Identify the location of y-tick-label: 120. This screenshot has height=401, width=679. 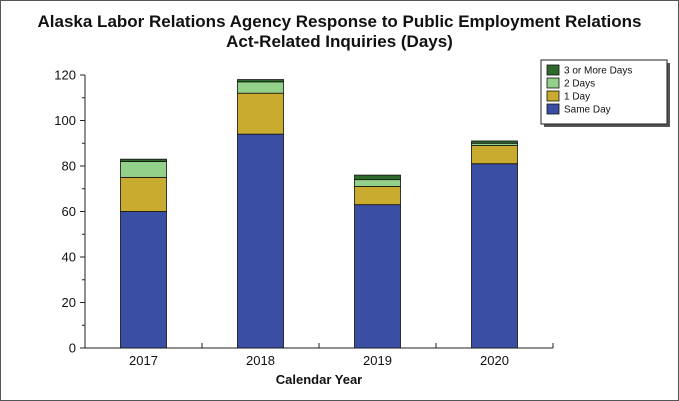
(65, 75).